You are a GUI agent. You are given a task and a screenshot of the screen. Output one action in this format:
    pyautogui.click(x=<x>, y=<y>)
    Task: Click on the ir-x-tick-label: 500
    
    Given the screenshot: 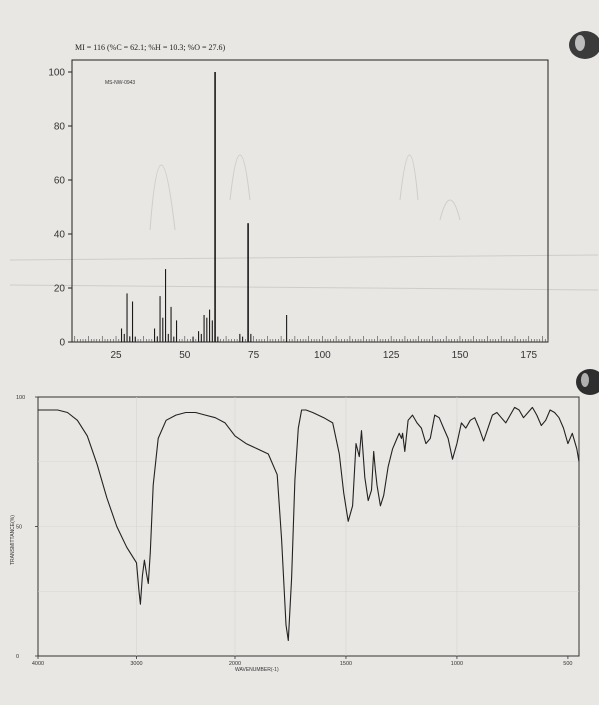 What is the action you would take?
    pyautogui.click(x=567, y=664)
    